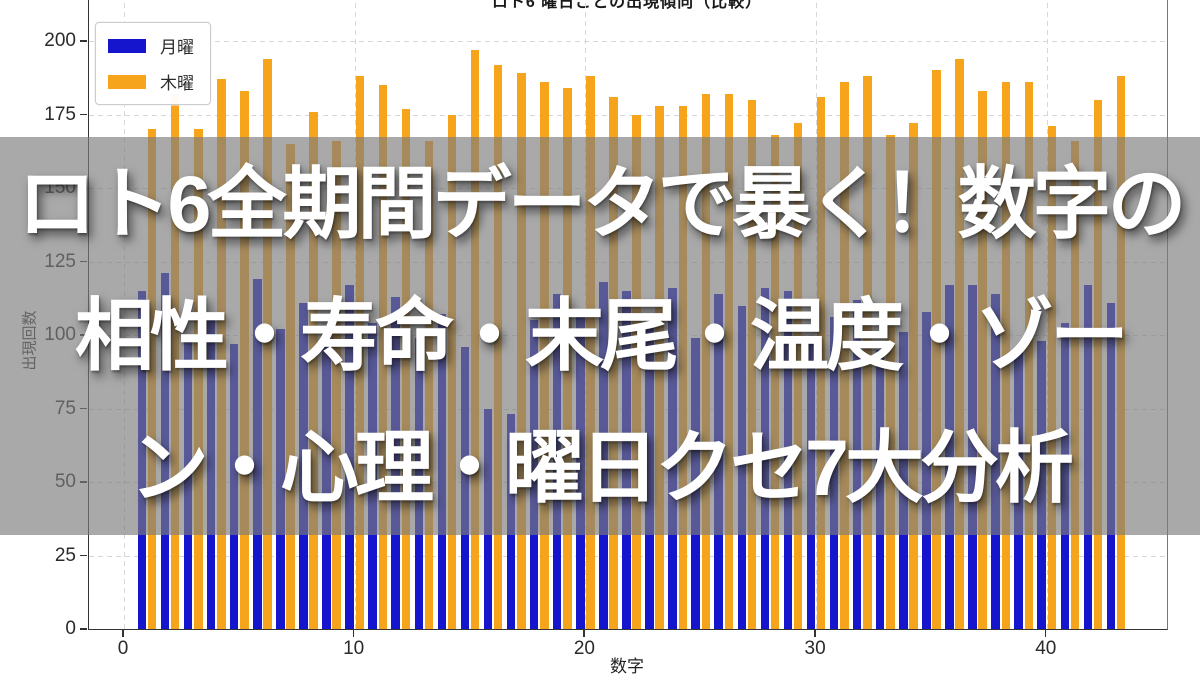 The width and height of the screenshot is (1200, 675). Describe the element at coordinates (127, 45) in the screenshot. I see `monday-color-swatch` at that location.